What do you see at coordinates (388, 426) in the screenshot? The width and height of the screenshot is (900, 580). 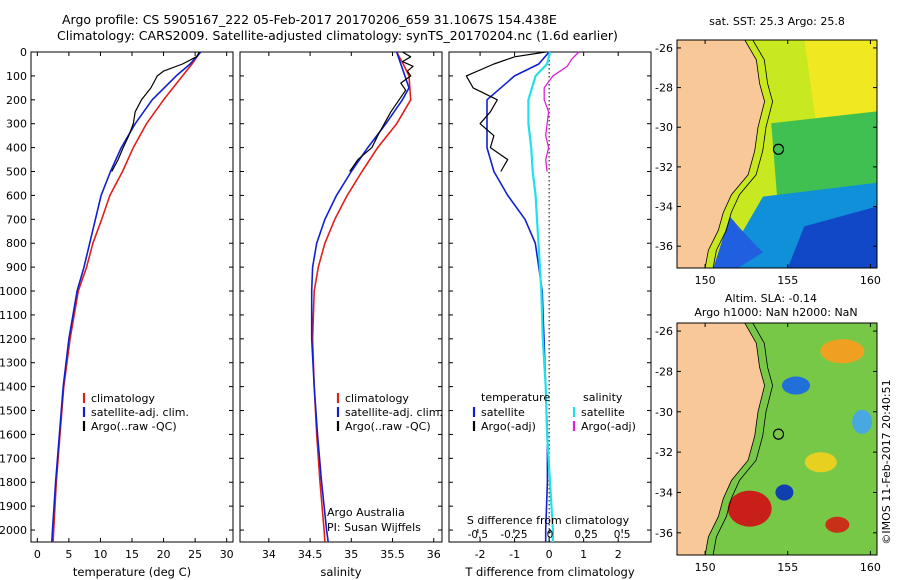 I see `sal-legend-label: Argo(..raw -QC)` at bounding box center [388, 426].